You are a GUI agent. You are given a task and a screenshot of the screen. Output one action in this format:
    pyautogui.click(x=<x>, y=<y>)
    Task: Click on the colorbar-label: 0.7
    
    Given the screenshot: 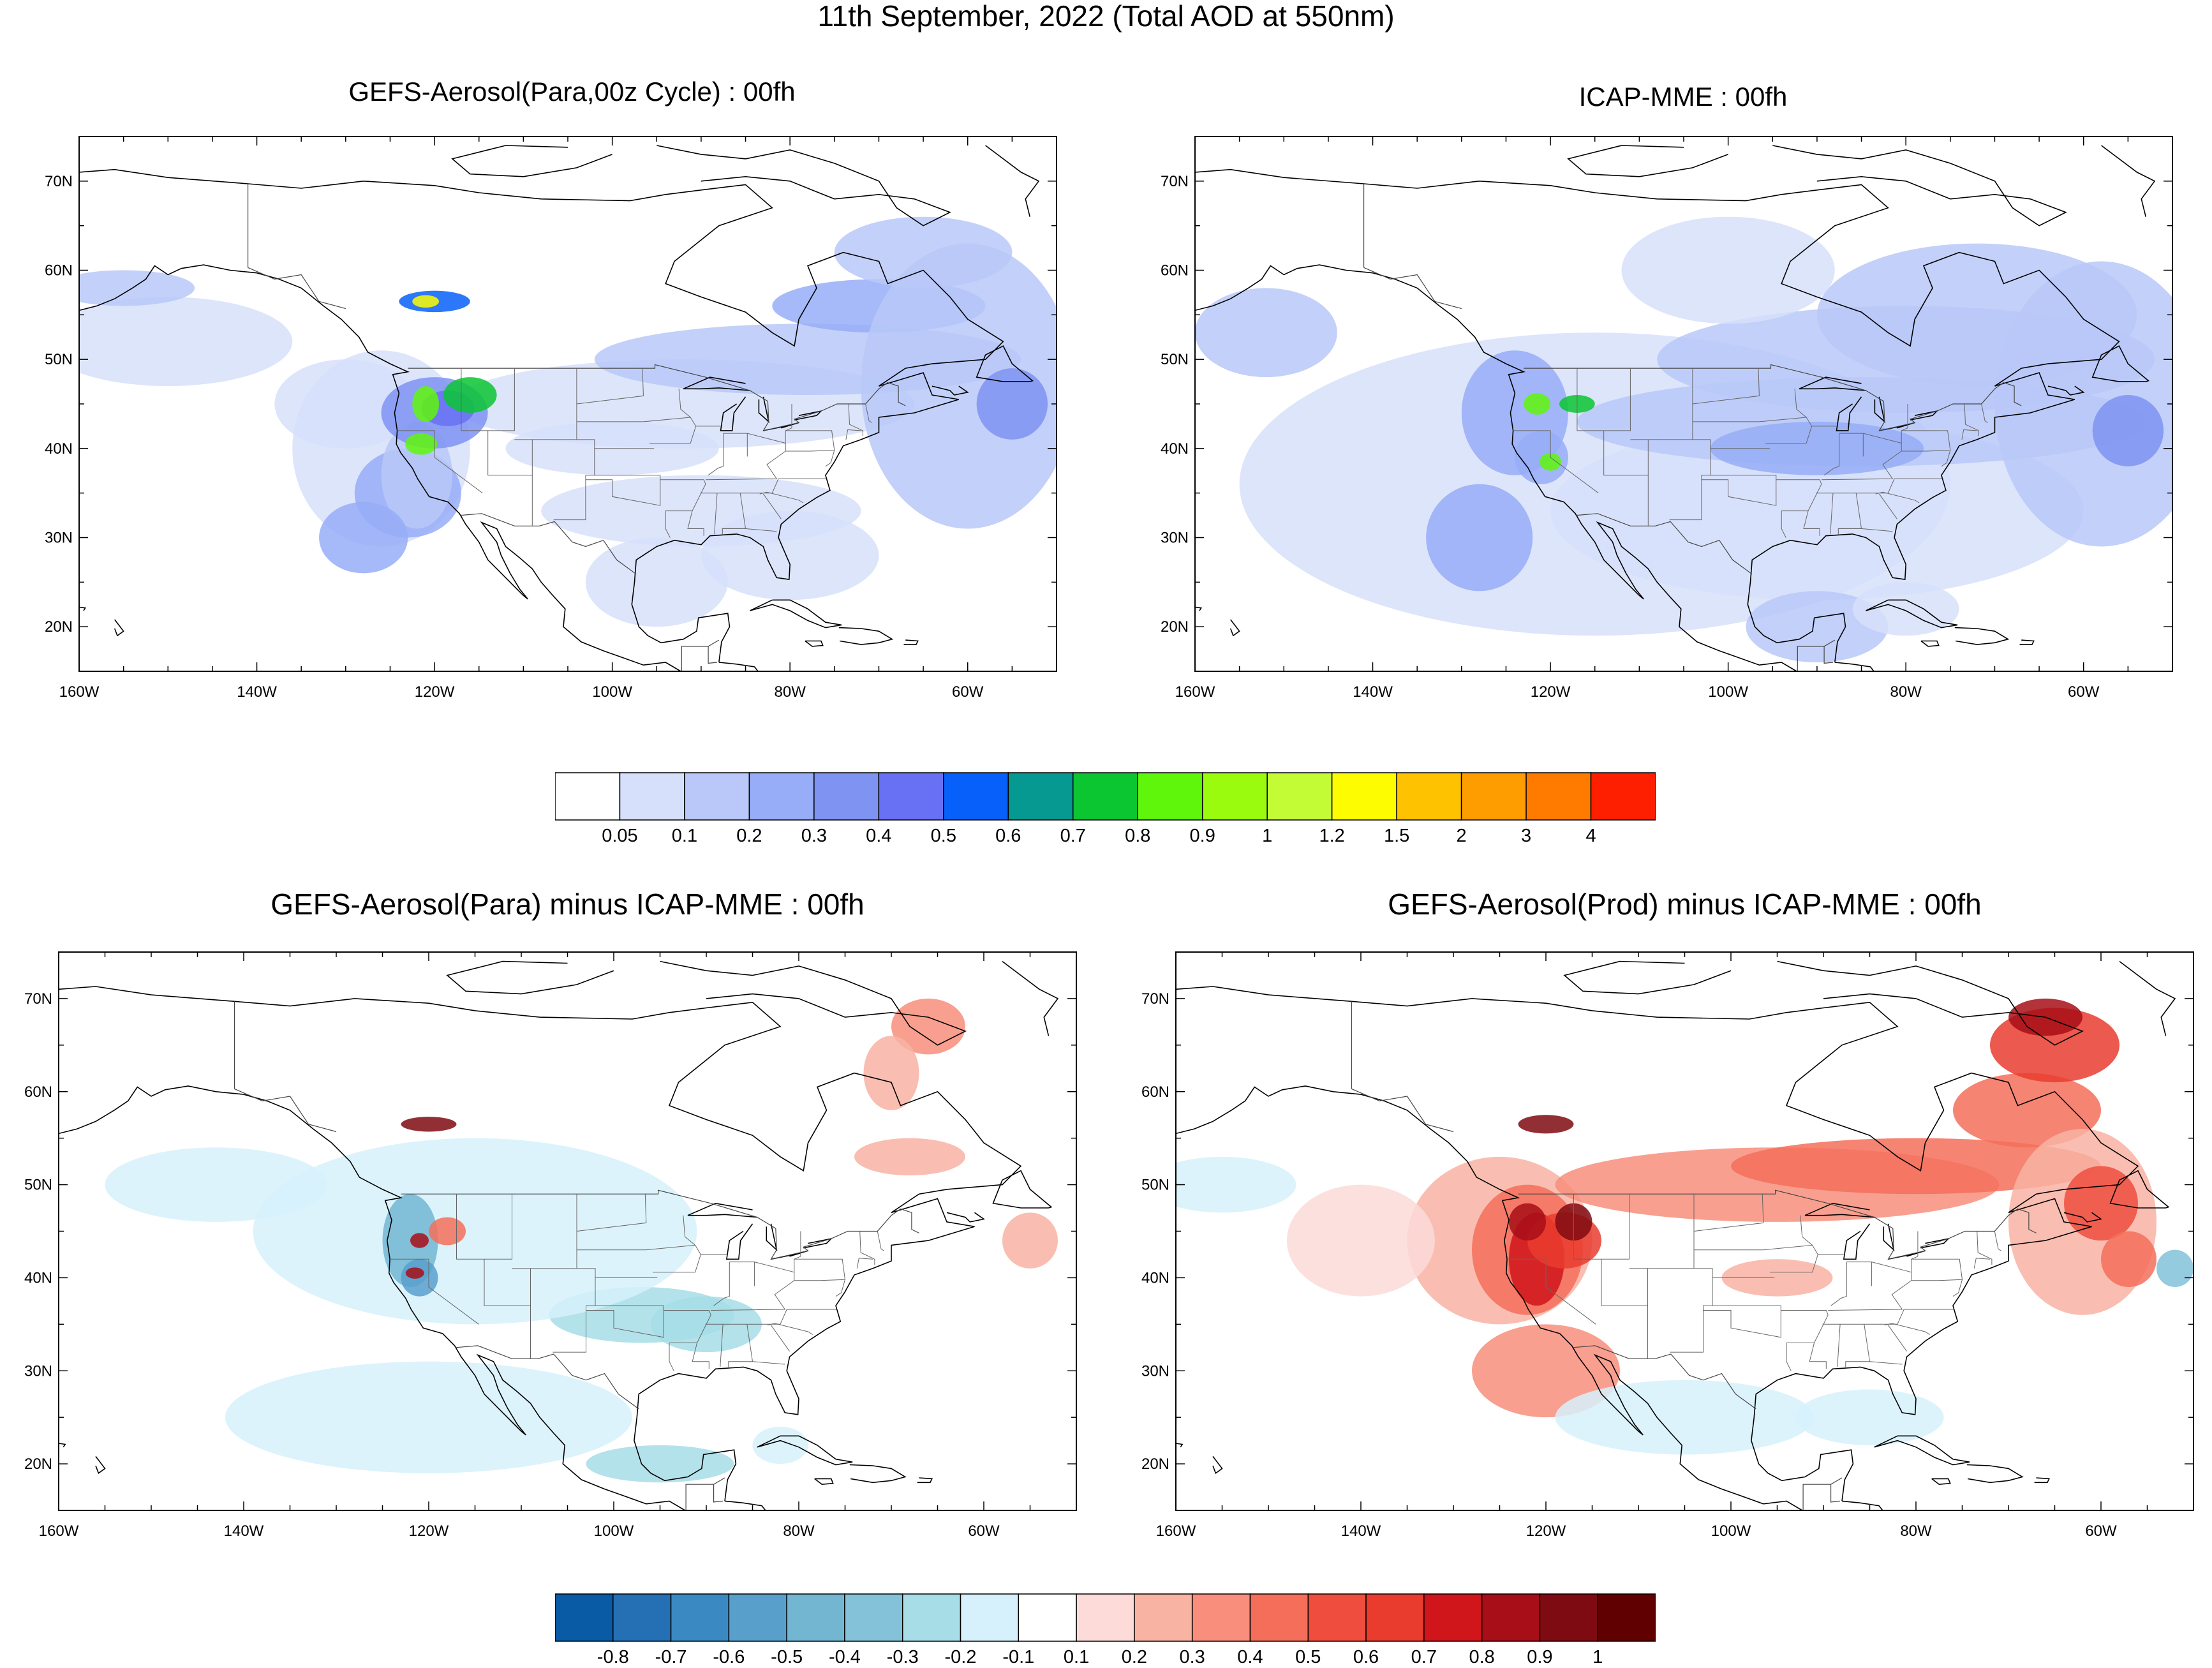 What is the action you would take?
    pyautogui.click(x=1424, y=1657)
    